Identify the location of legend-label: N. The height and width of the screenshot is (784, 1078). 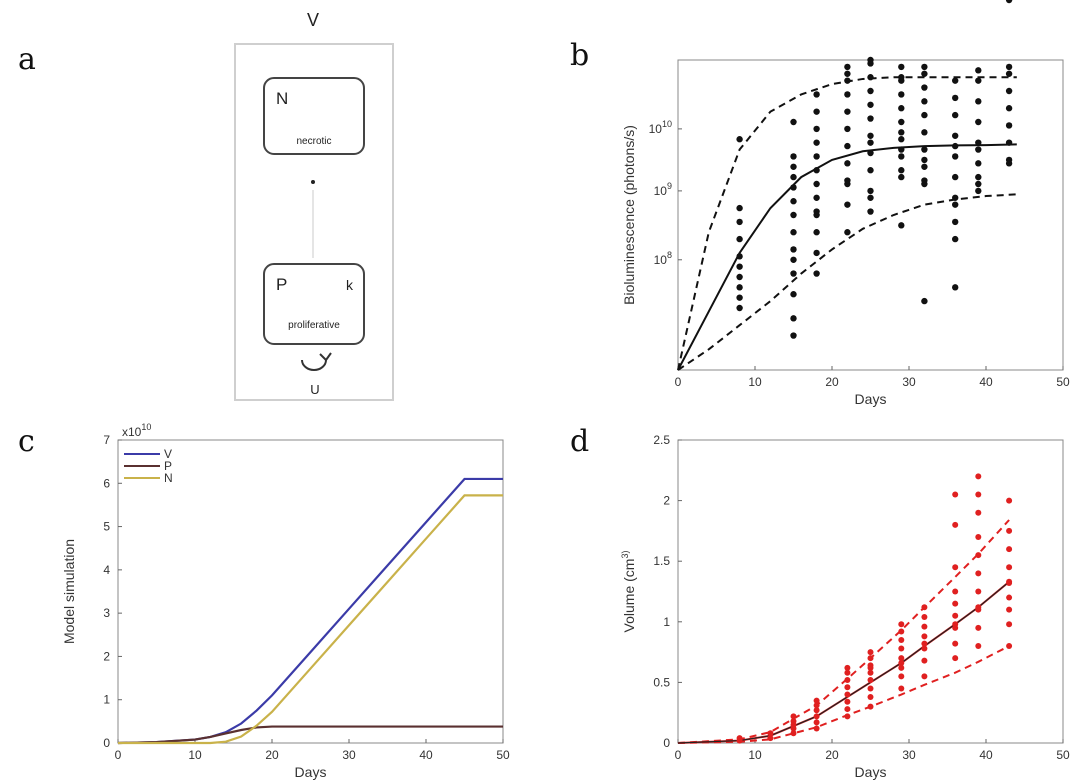
(168, 478).